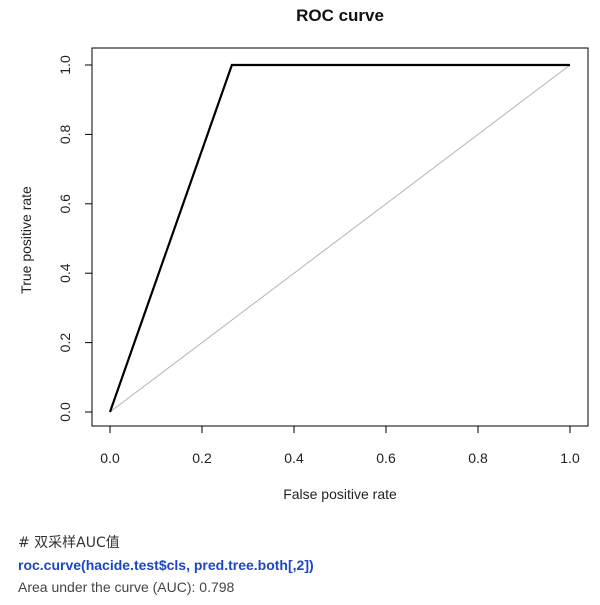 The width and height of the screenshot is (600, 605). I want to click on y-tick-label: 0.4, so click(65, 273).